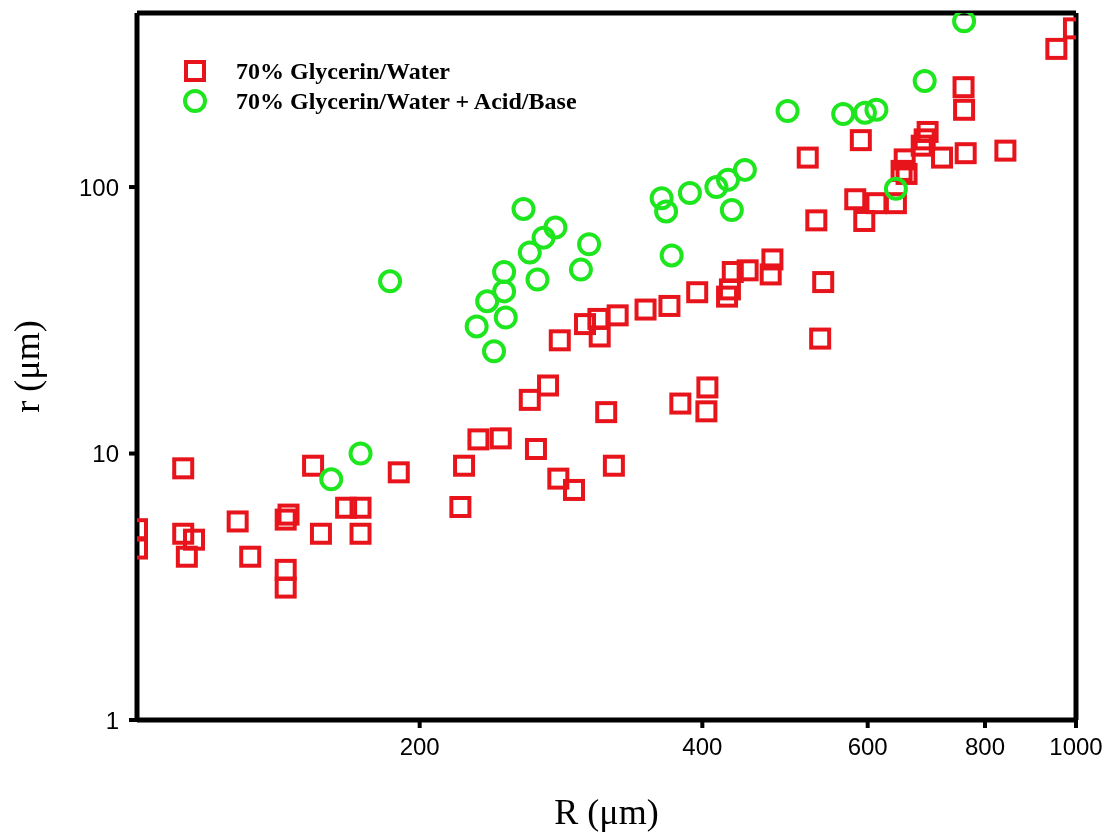 The width and height of the screenshot is (1113, 840). Describe the element at coordinates (406, 101) in the screenshot. I see `legend-label: 70% Glycerin/Water + Acid/Base` at that location.